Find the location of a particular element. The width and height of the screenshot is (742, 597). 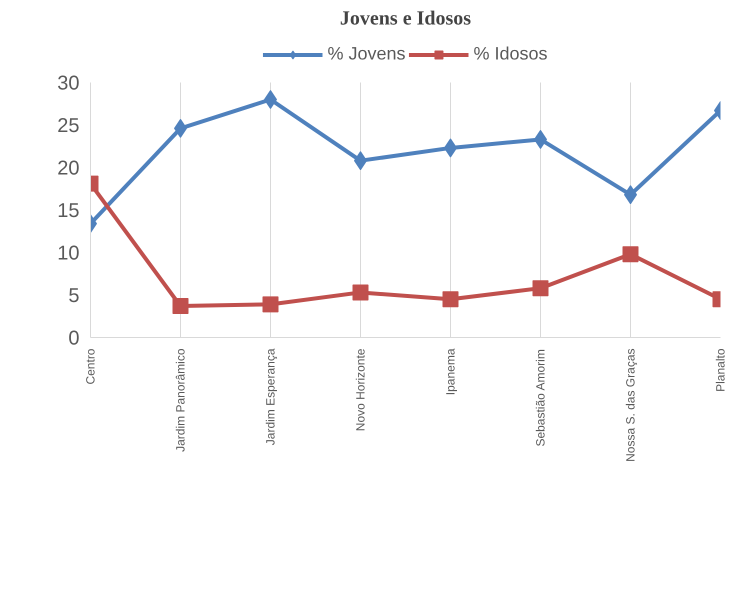

y-tick-label: 0 is located at coordinates (74, 339).